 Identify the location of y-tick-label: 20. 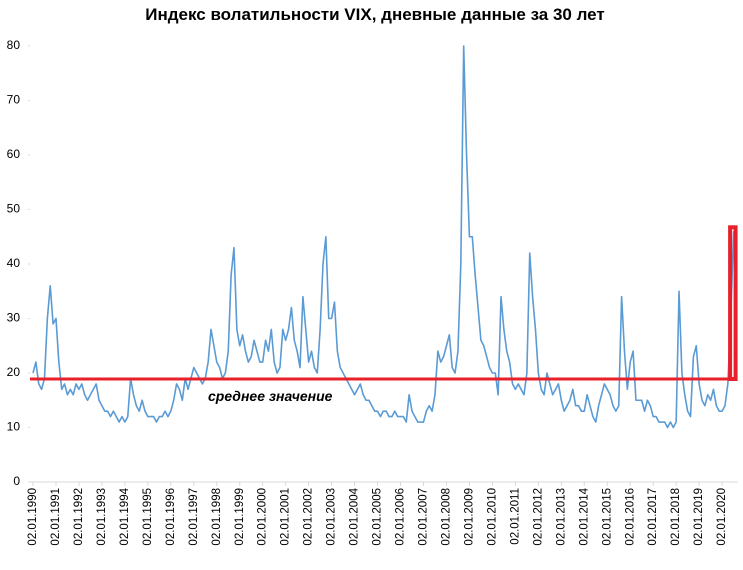
(14, 372).